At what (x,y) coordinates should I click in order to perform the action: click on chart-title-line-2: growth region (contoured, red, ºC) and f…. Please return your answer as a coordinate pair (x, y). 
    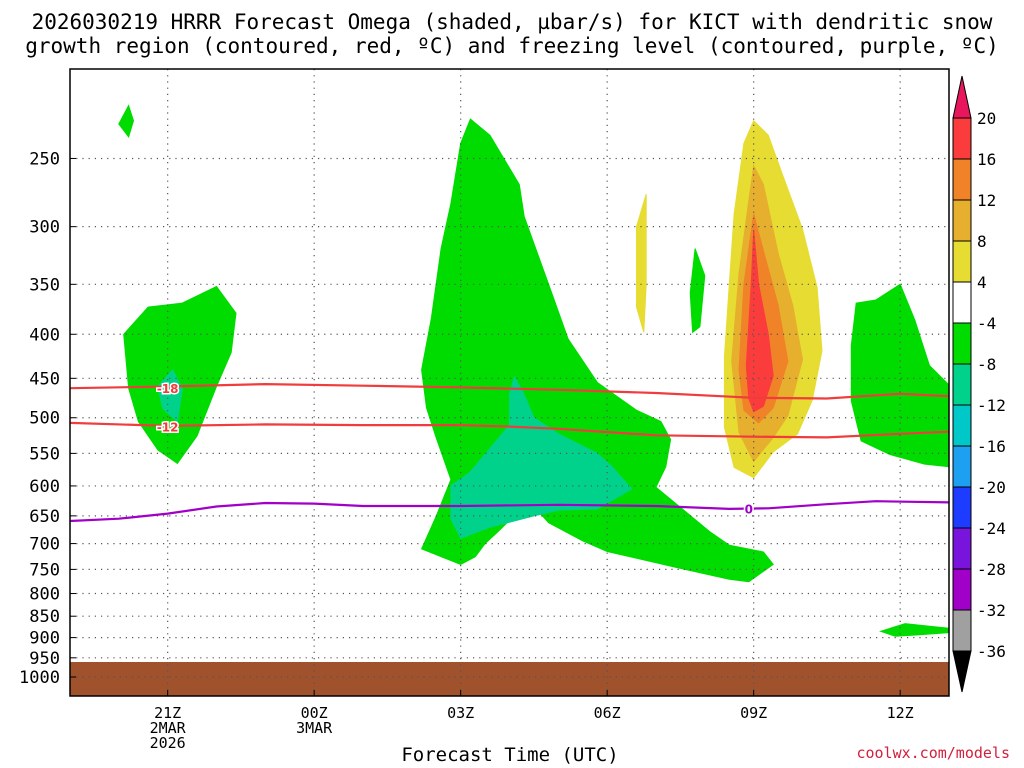
    Looking at the image, I should click on (512, 46).